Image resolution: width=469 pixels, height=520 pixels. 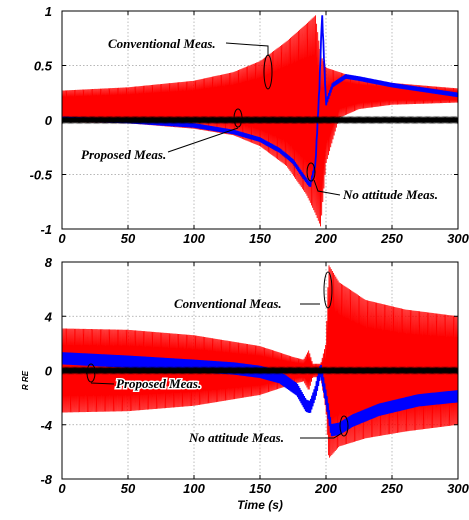 I want to click on y-axis-label: R RE, so click(x=25, y=380).